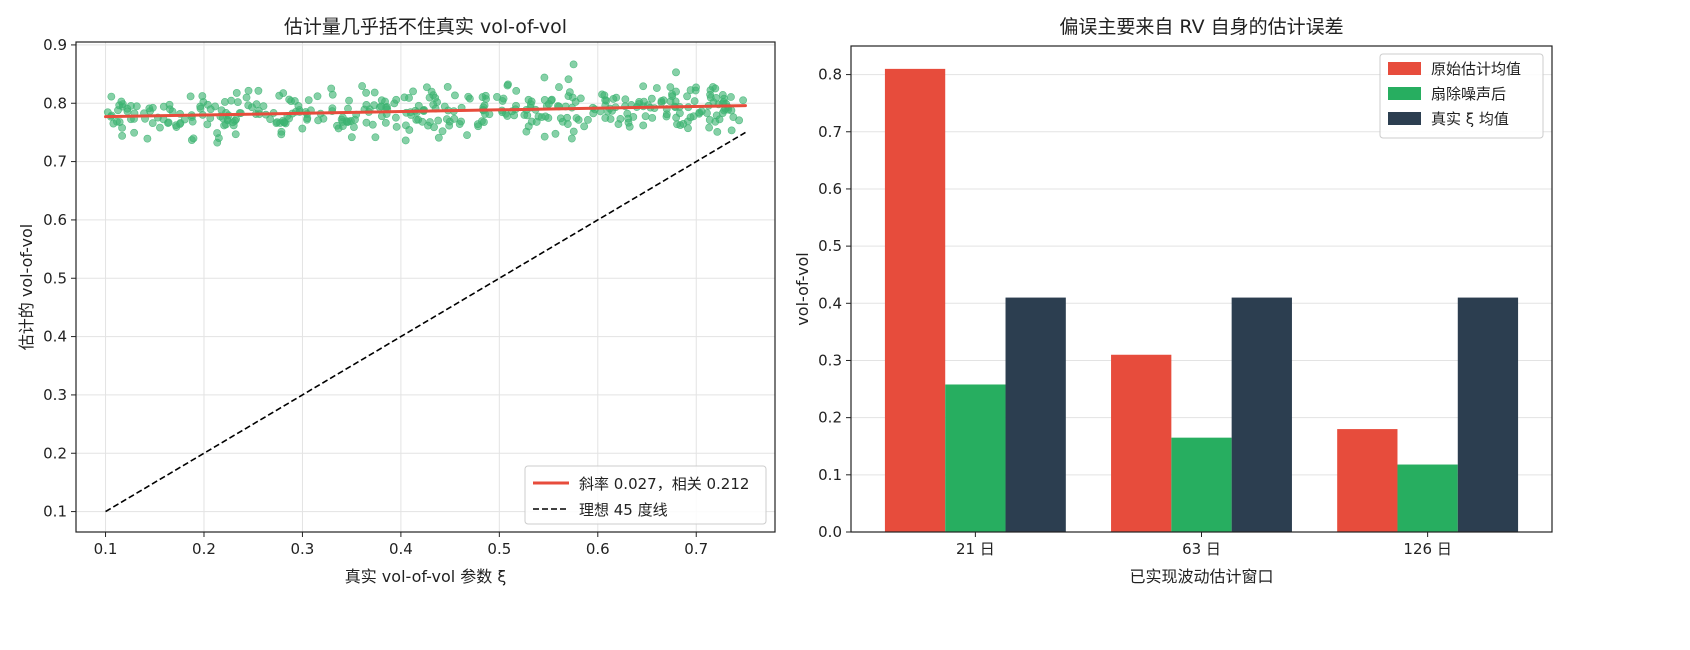 This screenshot has width=1690, height=650. Describe the element at coordinates (425, 111) in the screenshot. I see `fit-line` at that location.